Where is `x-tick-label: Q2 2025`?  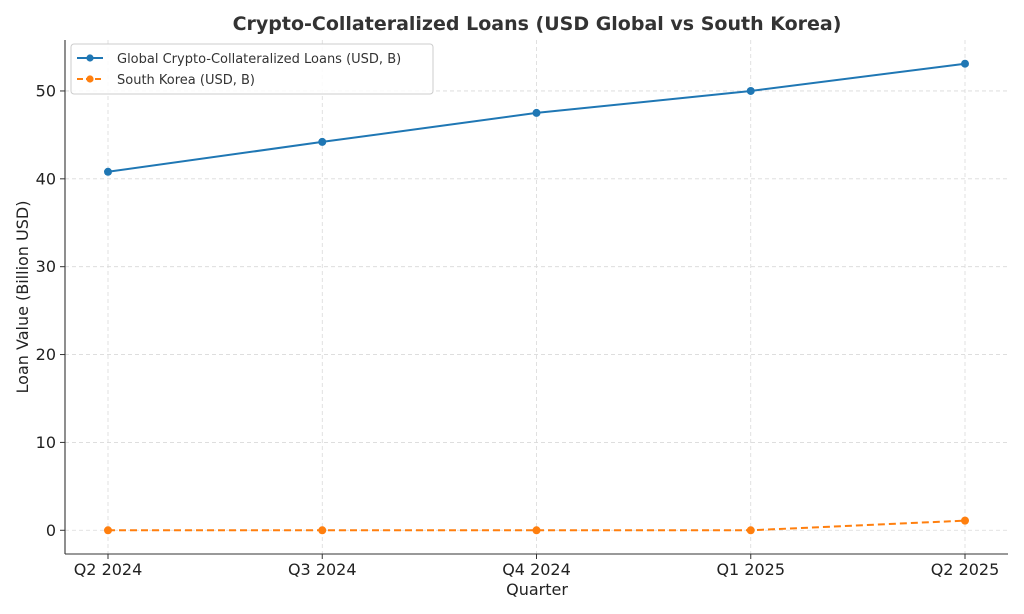
x-tick-label: Q2 2025 is located at coordinates (965, 569).